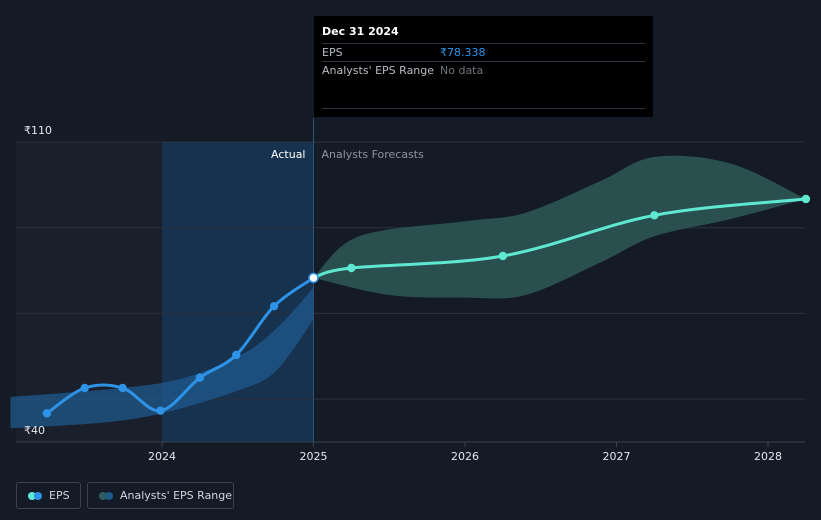  I want to click on y-tick-label-top: ₹110, so click(38, 130).